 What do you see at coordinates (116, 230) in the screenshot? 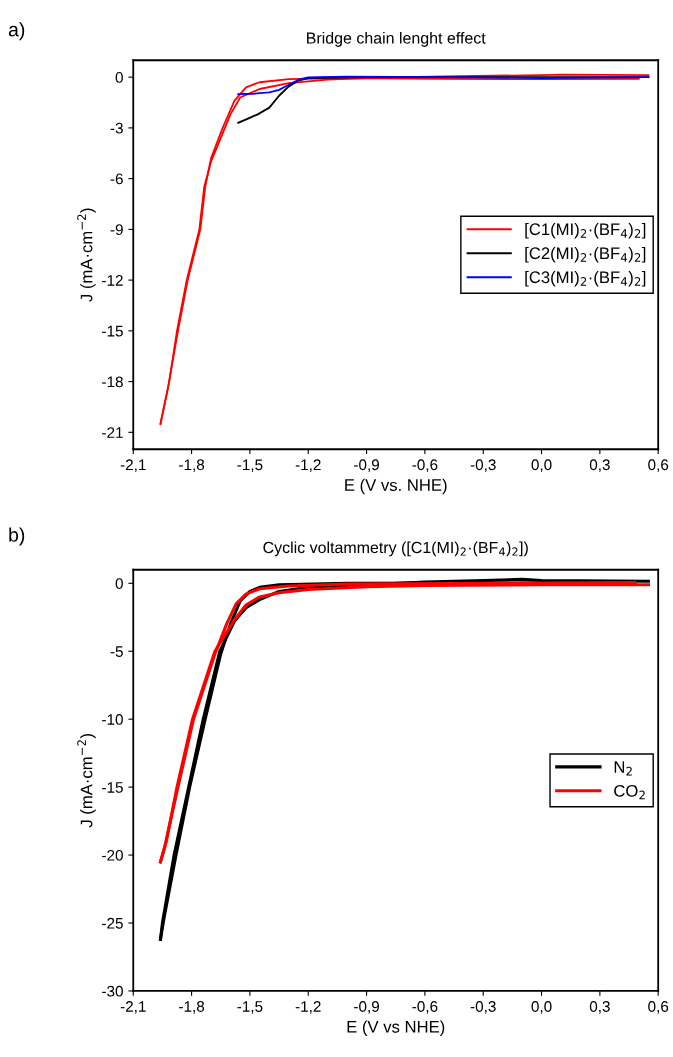
I see `y-tick-label: -9` at bounding box center [116, 230].